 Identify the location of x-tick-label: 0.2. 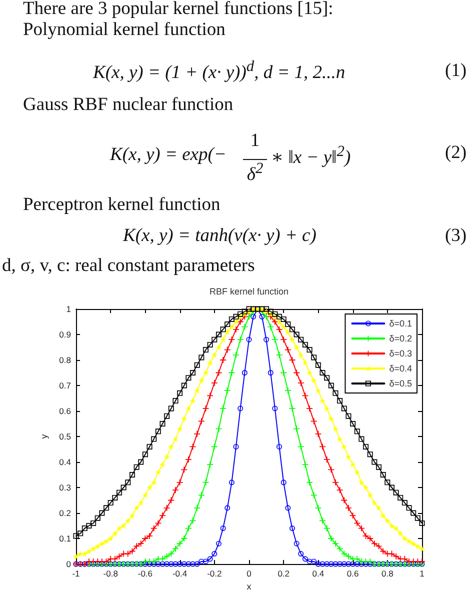
(284, 573).